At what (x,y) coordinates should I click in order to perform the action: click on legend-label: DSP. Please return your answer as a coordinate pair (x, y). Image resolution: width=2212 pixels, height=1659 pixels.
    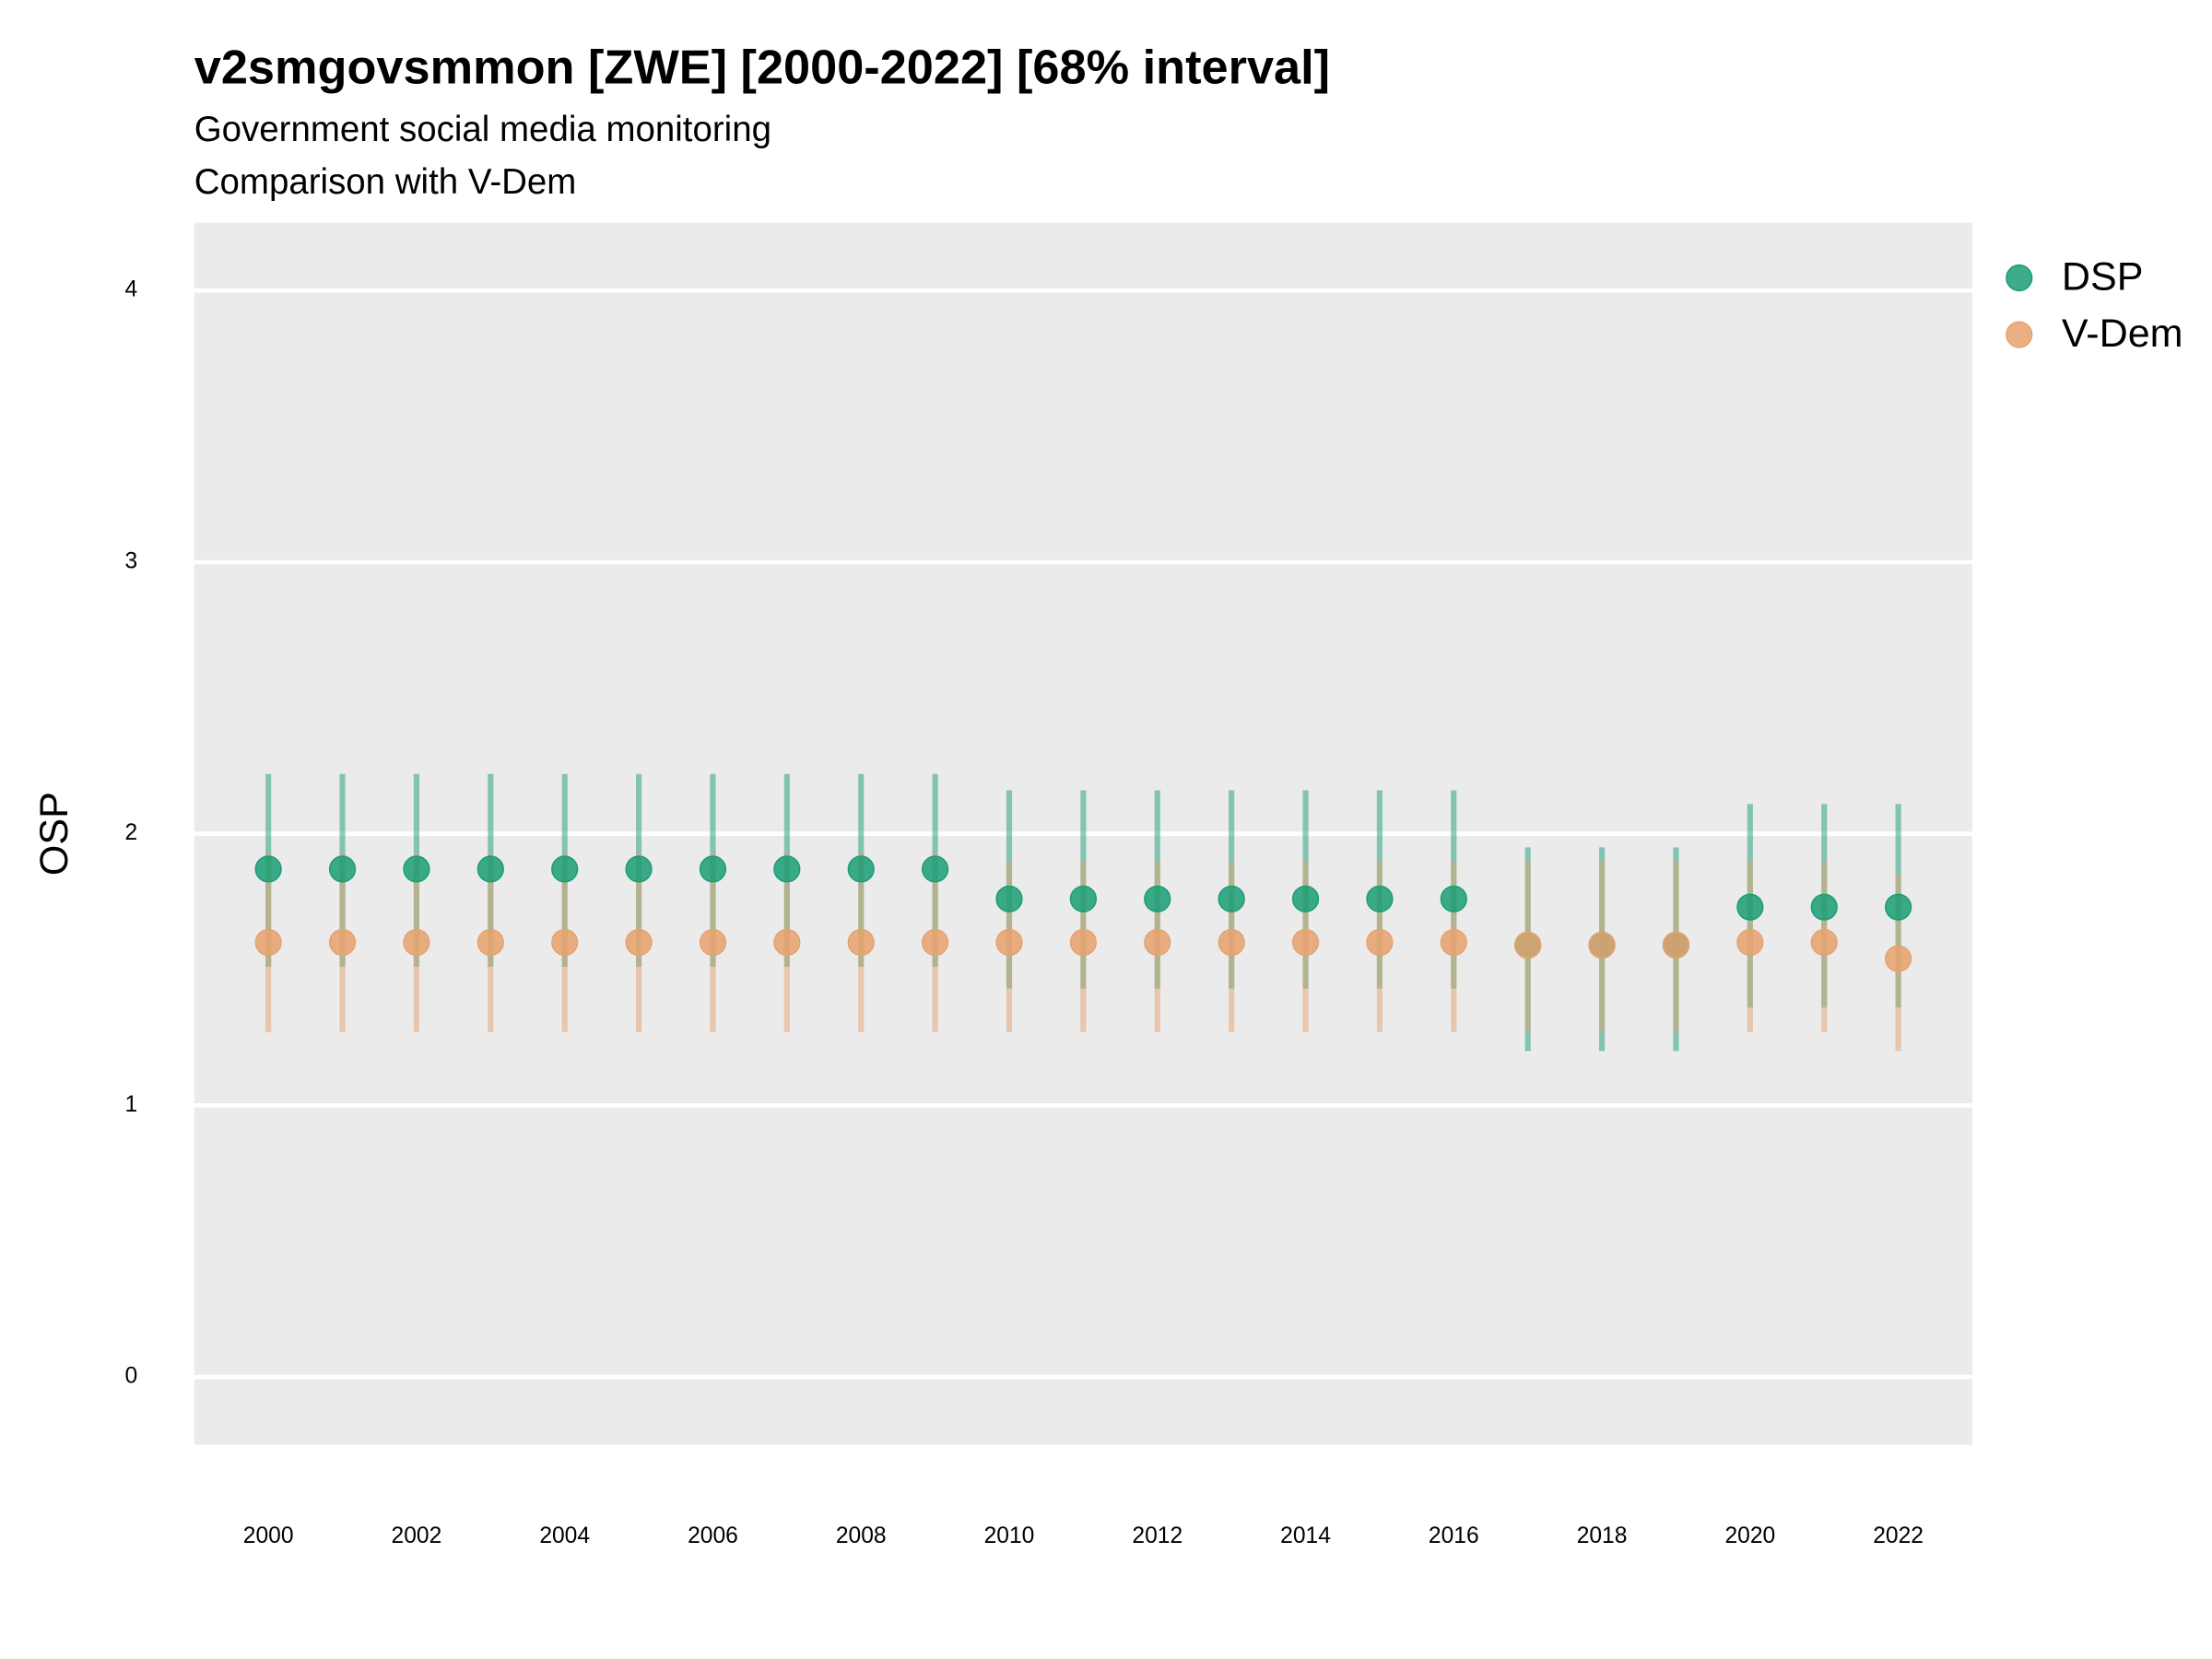
    Looking at the image, I should click on (2103, 276).